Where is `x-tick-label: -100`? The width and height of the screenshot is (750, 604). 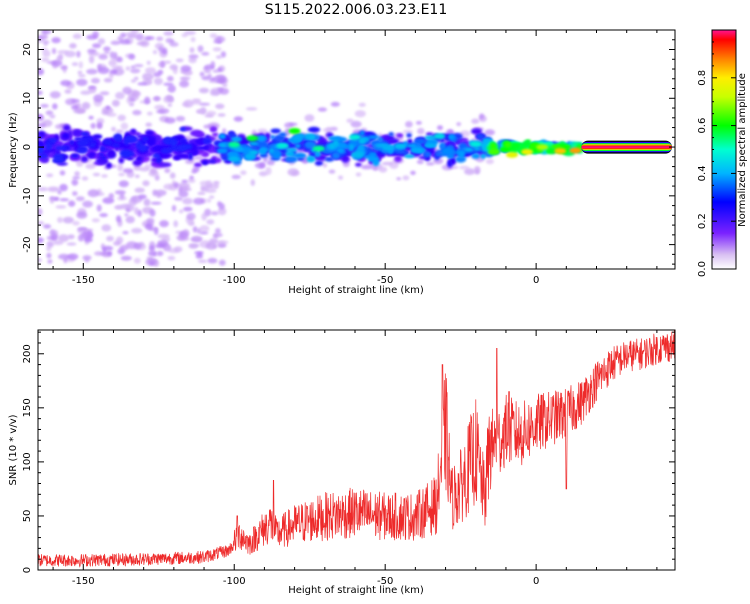
x-tick-label: -100 is located at coordinates (234, 581).